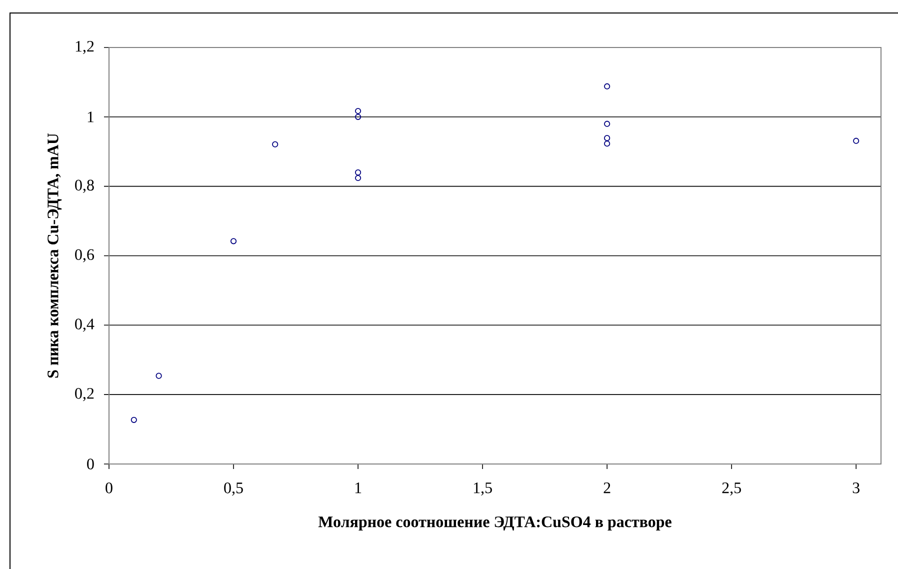  Describe the element at coordinates (90, 464) in the screenshot. I see `y-tick-label: 0` at that location.